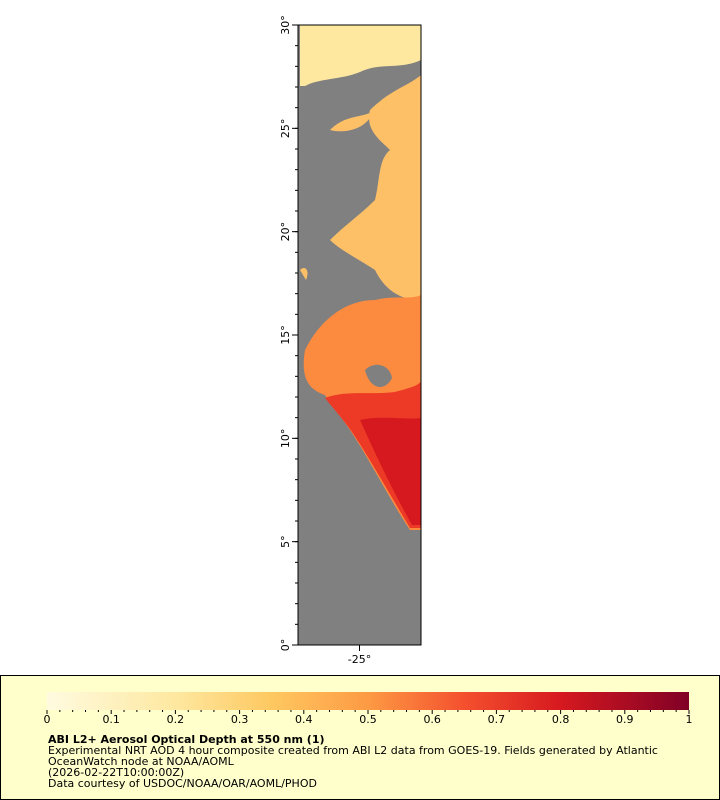 Image resolution: width=720 pixels, height=800 pixels. I want to click on legend-line: (2026-02-22T10:00:00Z), so click(116, 772).